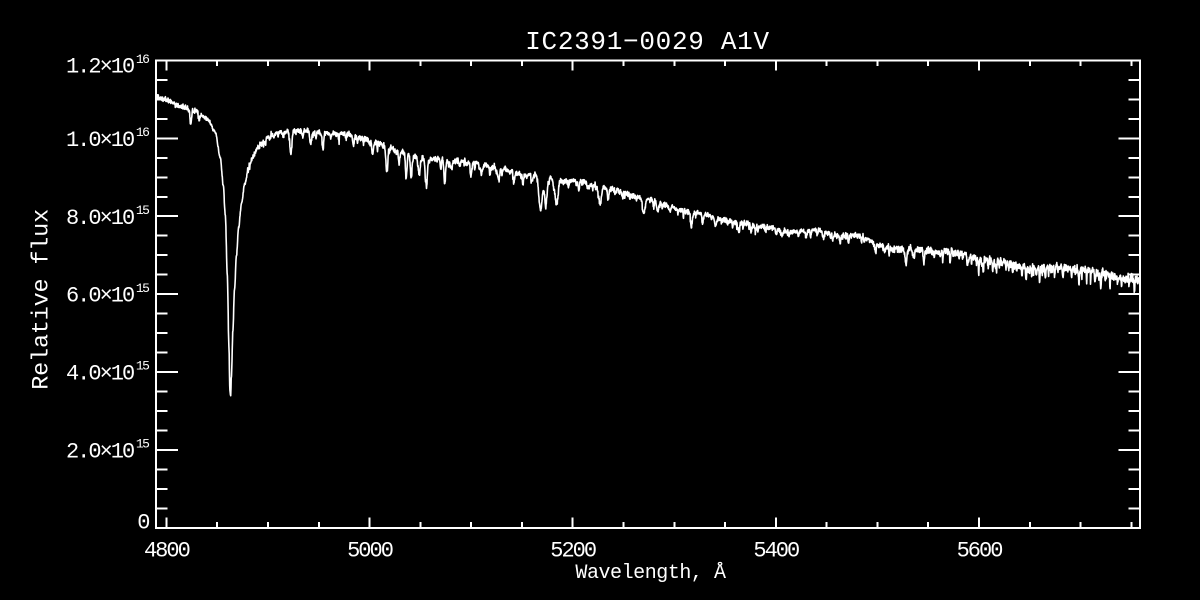  I want to click on svg-text: Relative flux, so click(42, 299).